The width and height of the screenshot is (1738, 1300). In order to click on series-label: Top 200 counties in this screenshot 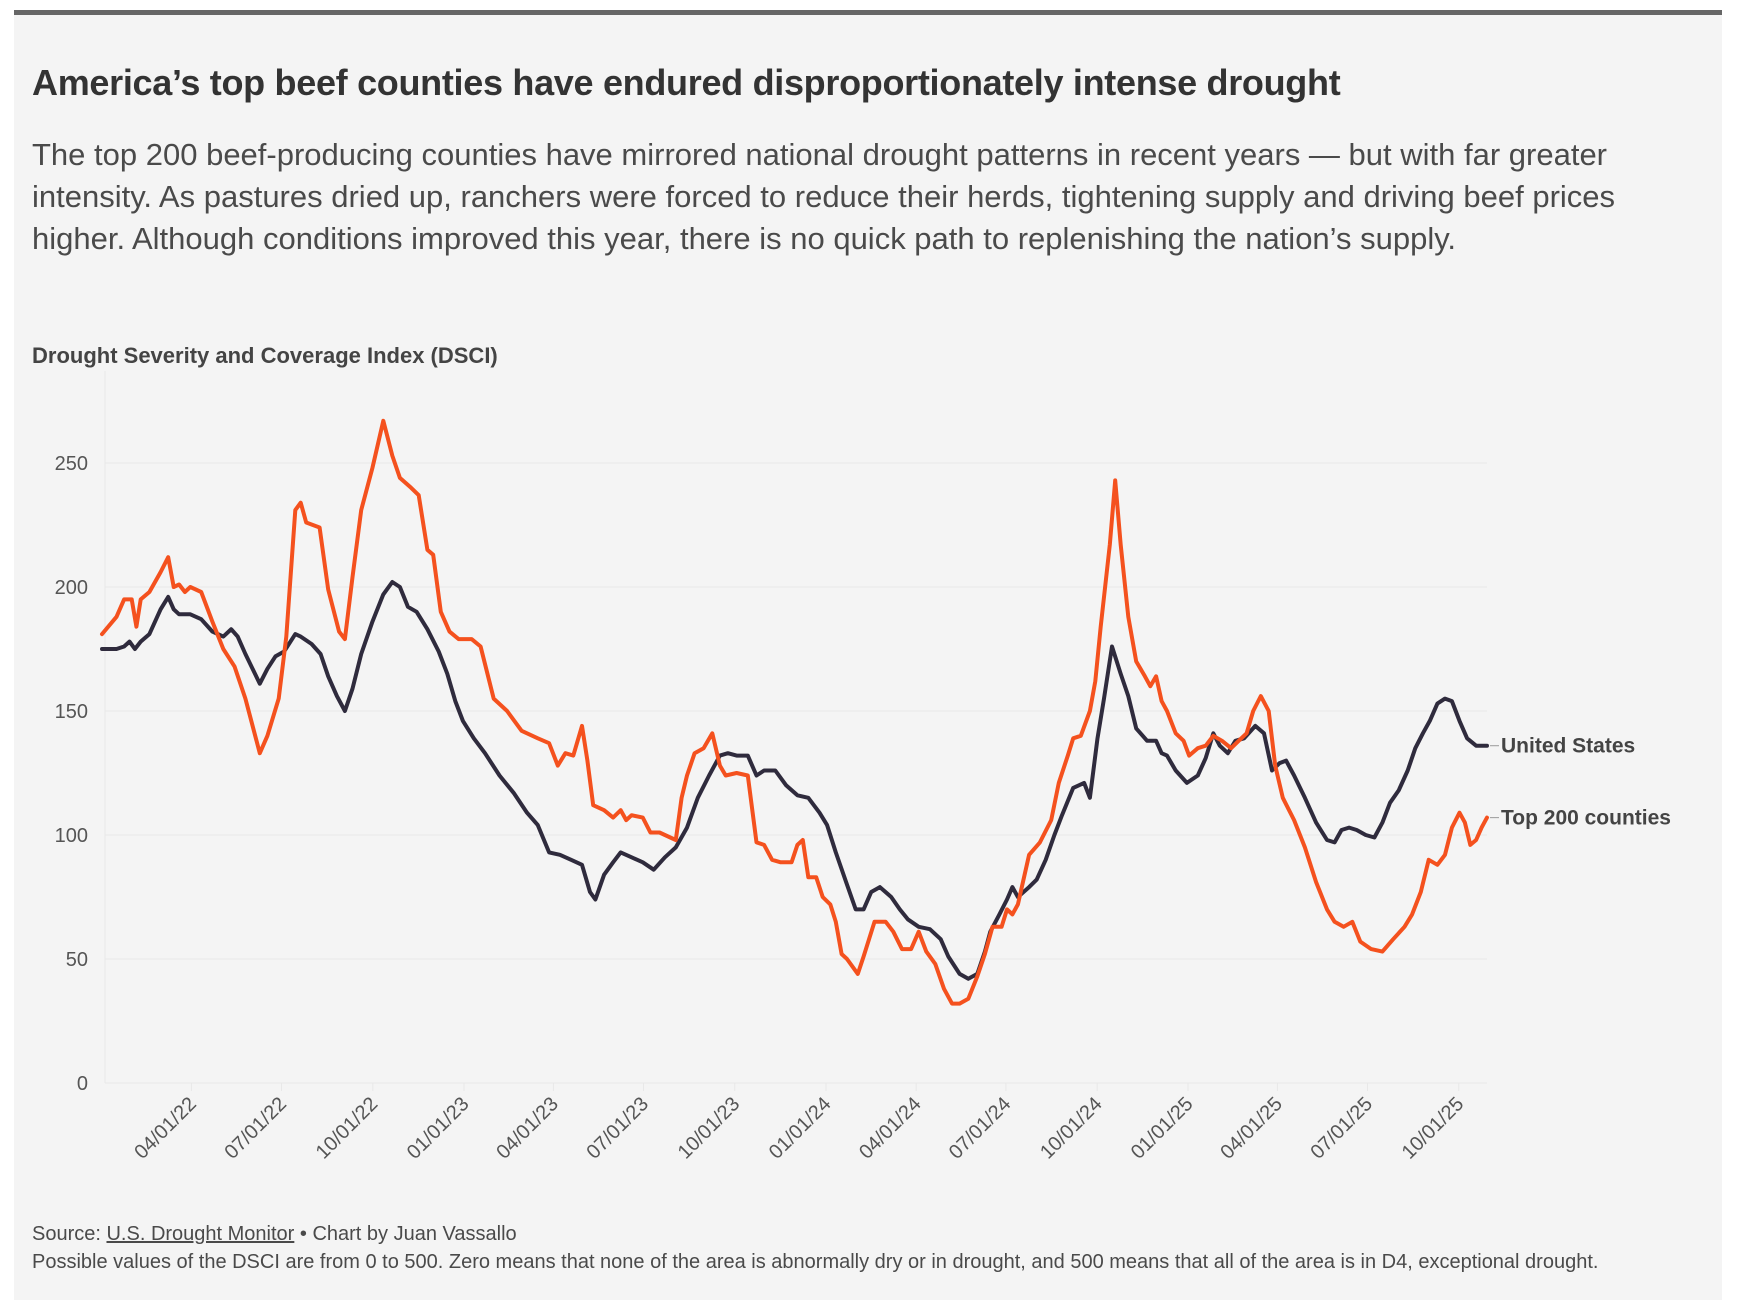, I will do `click(1586, 818)`.